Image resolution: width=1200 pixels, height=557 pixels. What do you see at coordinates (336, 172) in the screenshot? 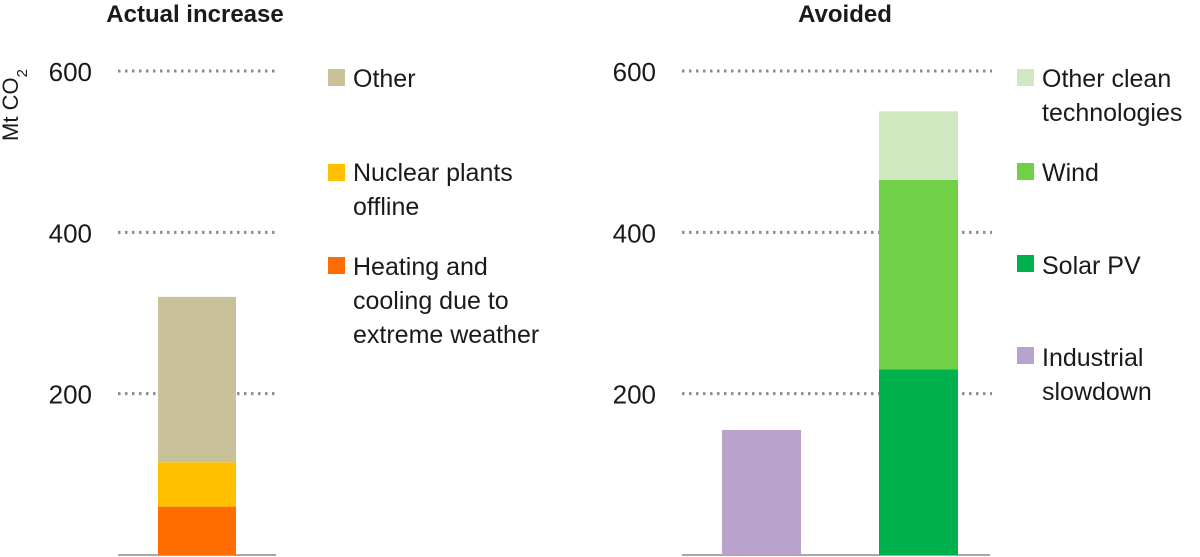
I see `legend-swatch-nuclear-plants-offline` at bounding box center [336, 172].